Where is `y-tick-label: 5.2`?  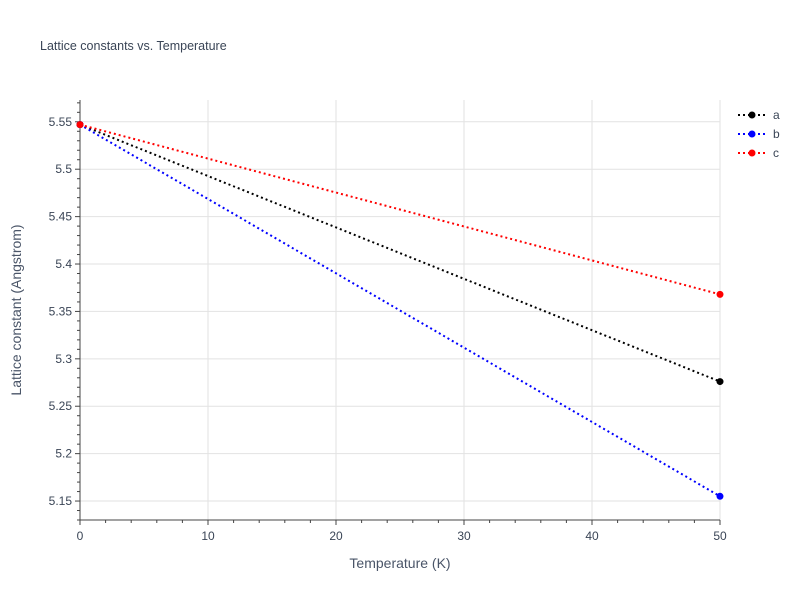 y-tick-label: 5.2 is located at coordinates (63, 454).